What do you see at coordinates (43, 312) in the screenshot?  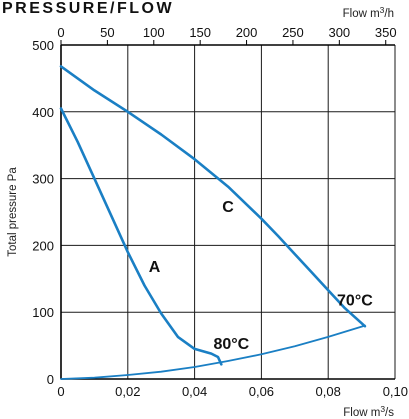 I see `y-tick-label: 100` at bounding box center [43, 312].